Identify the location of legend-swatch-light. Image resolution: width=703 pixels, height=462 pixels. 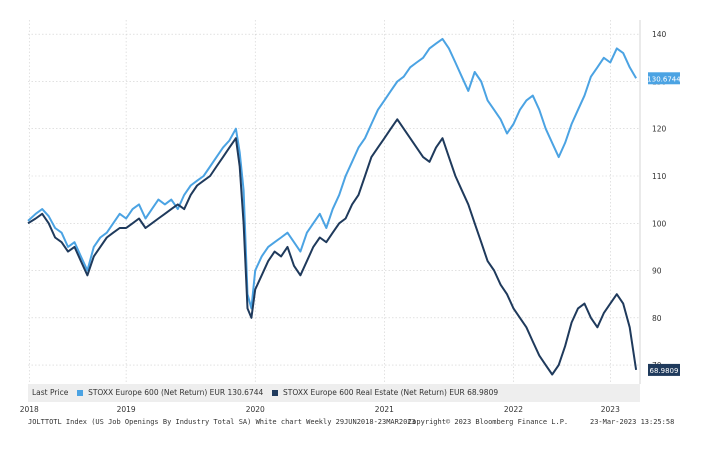
(79, 393).